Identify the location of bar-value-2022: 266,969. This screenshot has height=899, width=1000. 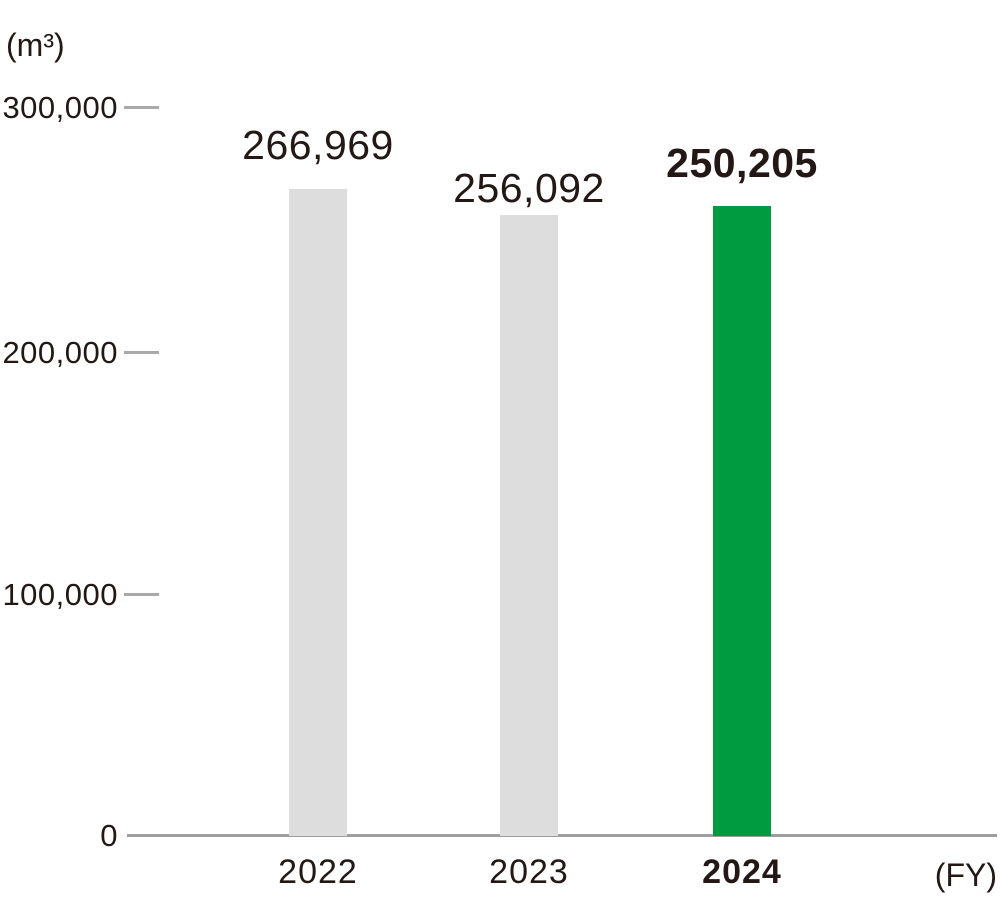
(318, 145).